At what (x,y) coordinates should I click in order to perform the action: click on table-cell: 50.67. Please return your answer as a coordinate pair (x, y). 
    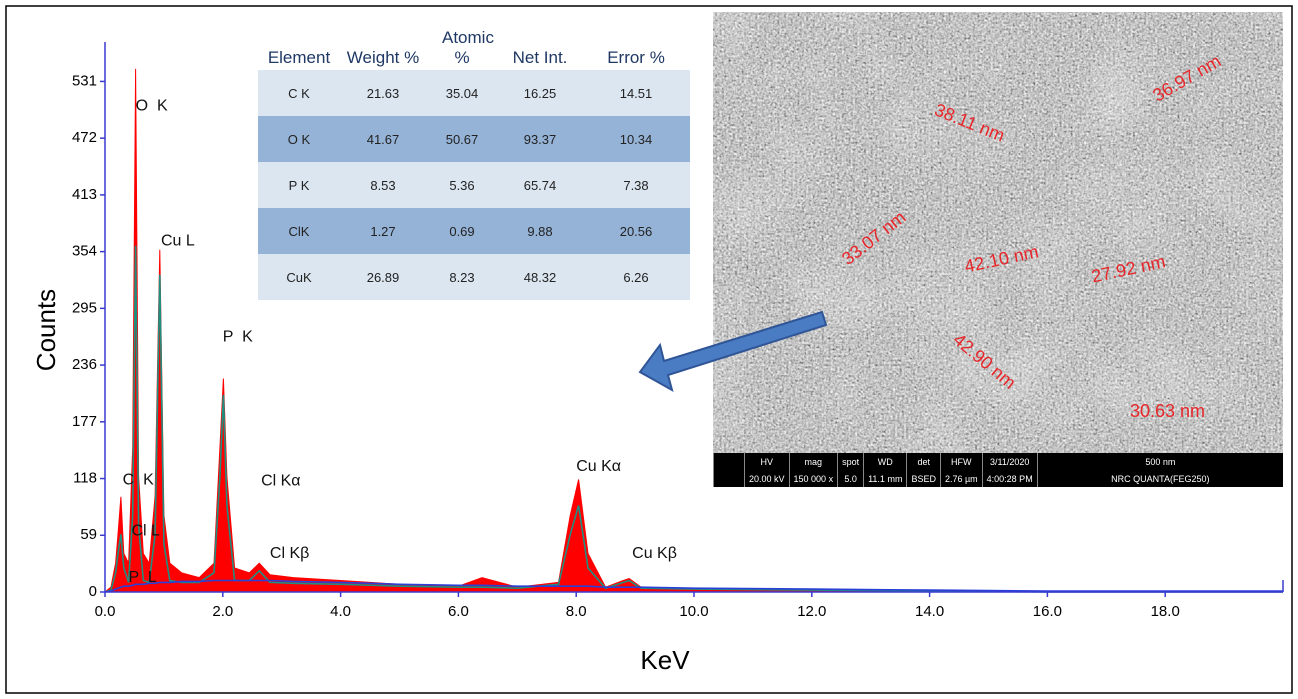
    Looking at the image, I should click on (462, 139).